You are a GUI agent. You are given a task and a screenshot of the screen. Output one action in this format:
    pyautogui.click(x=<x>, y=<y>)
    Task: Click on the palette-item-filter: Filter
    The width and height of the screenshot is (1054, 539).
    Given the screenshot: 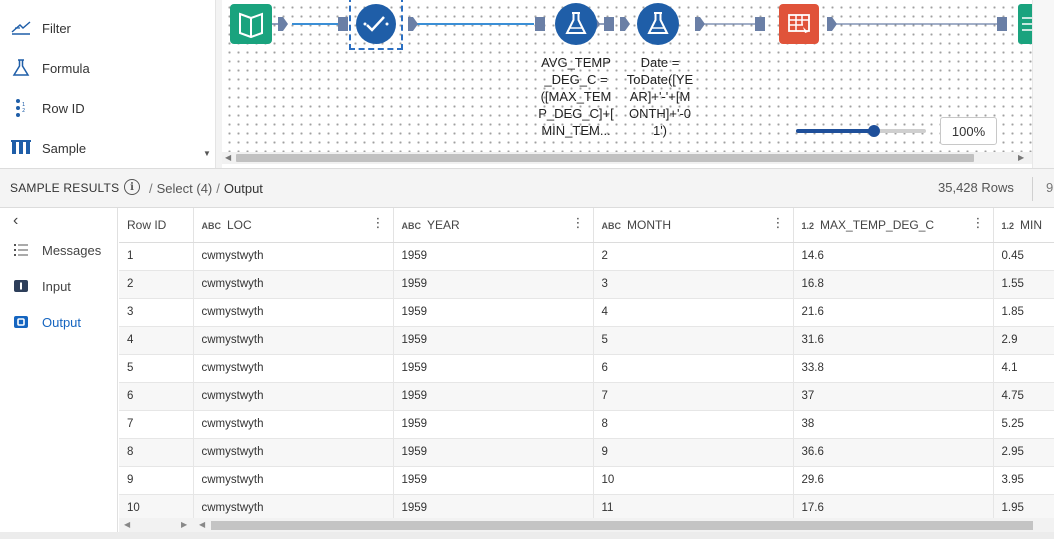 What is the action you would take?
    pyautogui.click(x=100, y=28)
    